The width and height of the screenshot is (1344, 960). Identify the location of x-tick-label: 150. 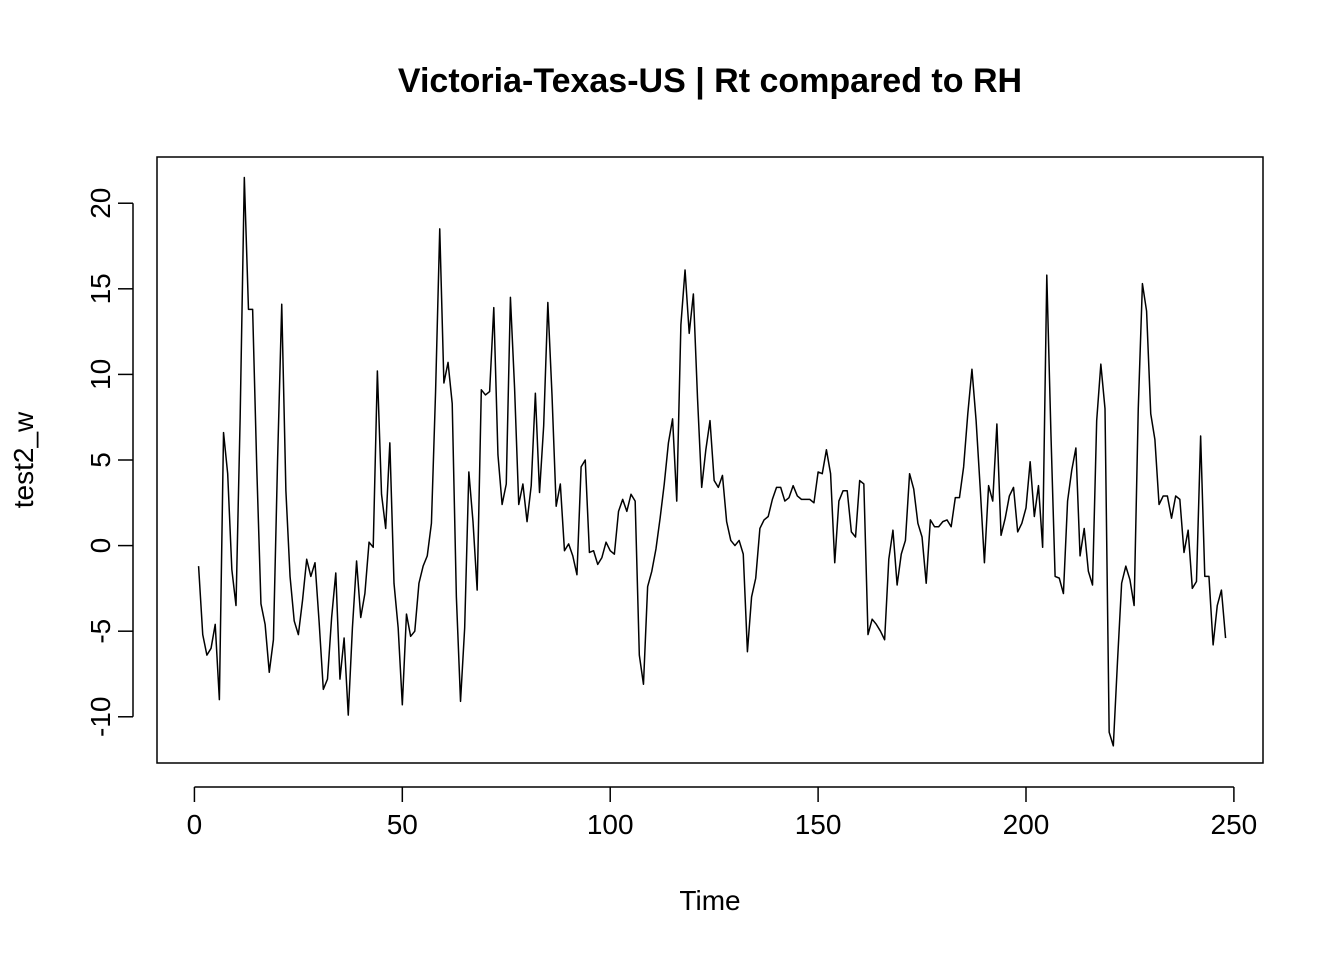
(818, 824).